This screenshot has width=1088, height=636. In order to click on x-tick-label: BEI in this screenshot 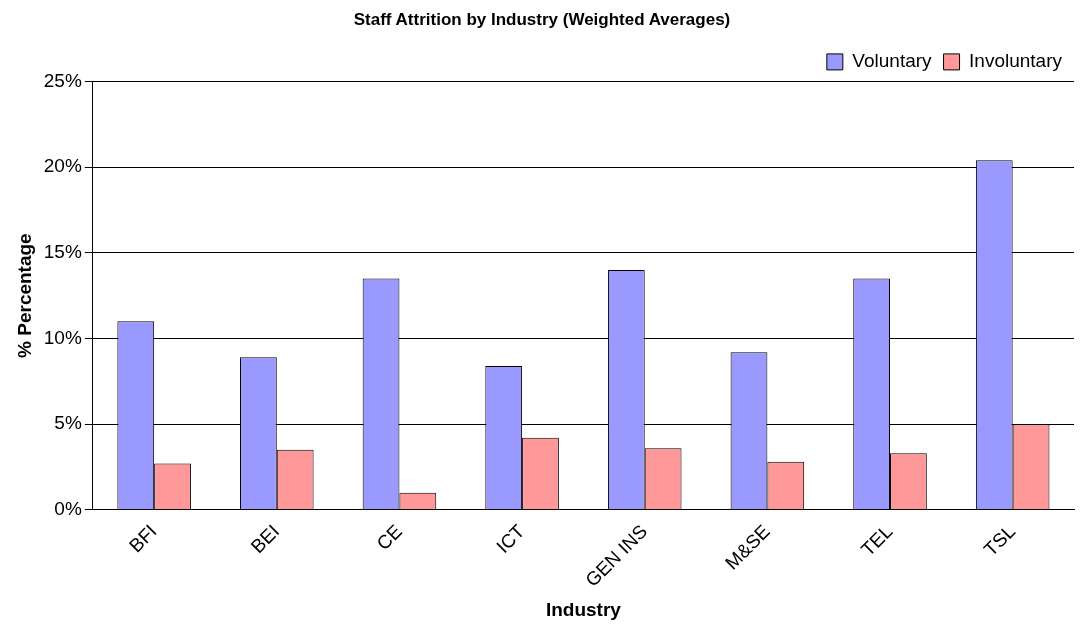, I will do `click(265, 539)`.